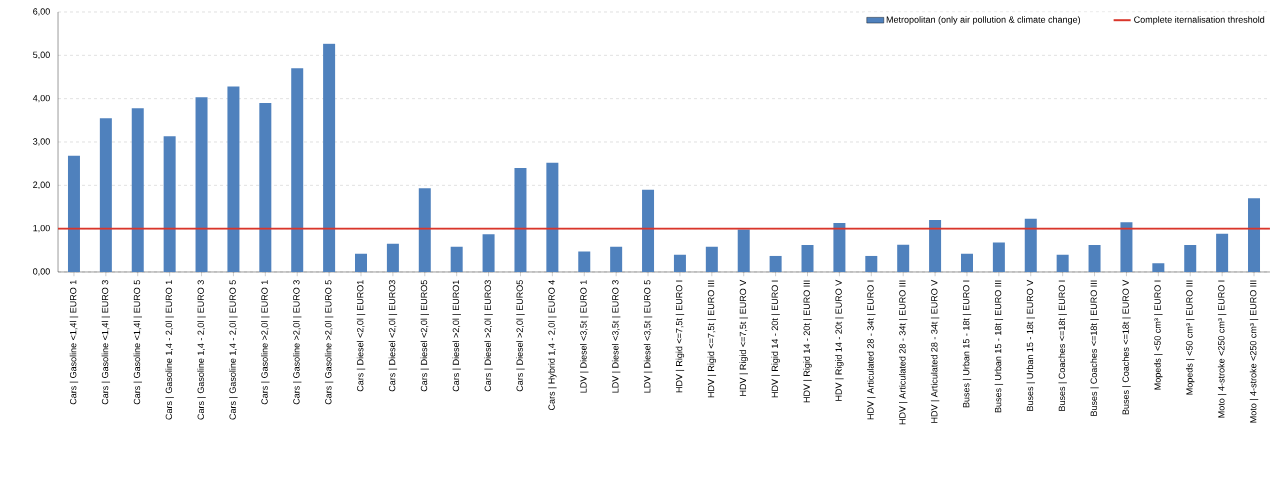 This screenshot has width=1278, height=492. Describe the element at coordinates (552, 345) in the screenshot. I see `x-tick-label: Cars | Hybrid 1,4 - 2,0l | EURO 4` at that location.